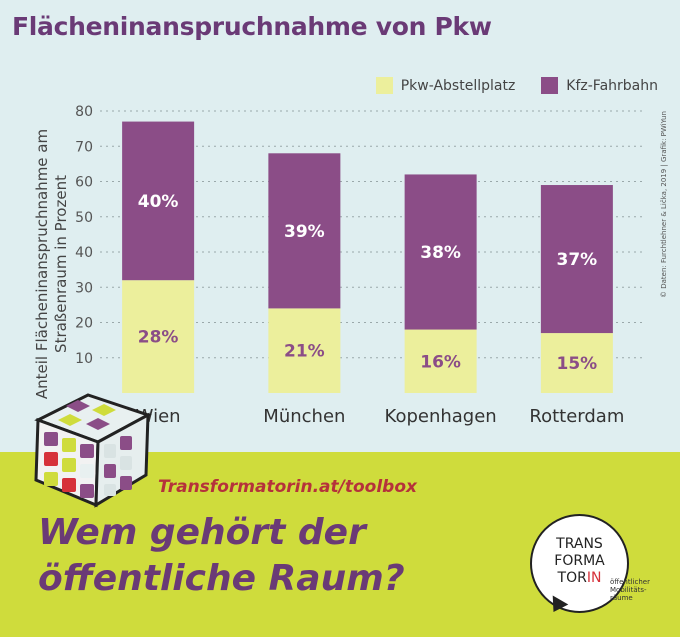 The image size is (680, 637). I want to click on headline-line-2: öffentliche Raum?, so click(221, 578).